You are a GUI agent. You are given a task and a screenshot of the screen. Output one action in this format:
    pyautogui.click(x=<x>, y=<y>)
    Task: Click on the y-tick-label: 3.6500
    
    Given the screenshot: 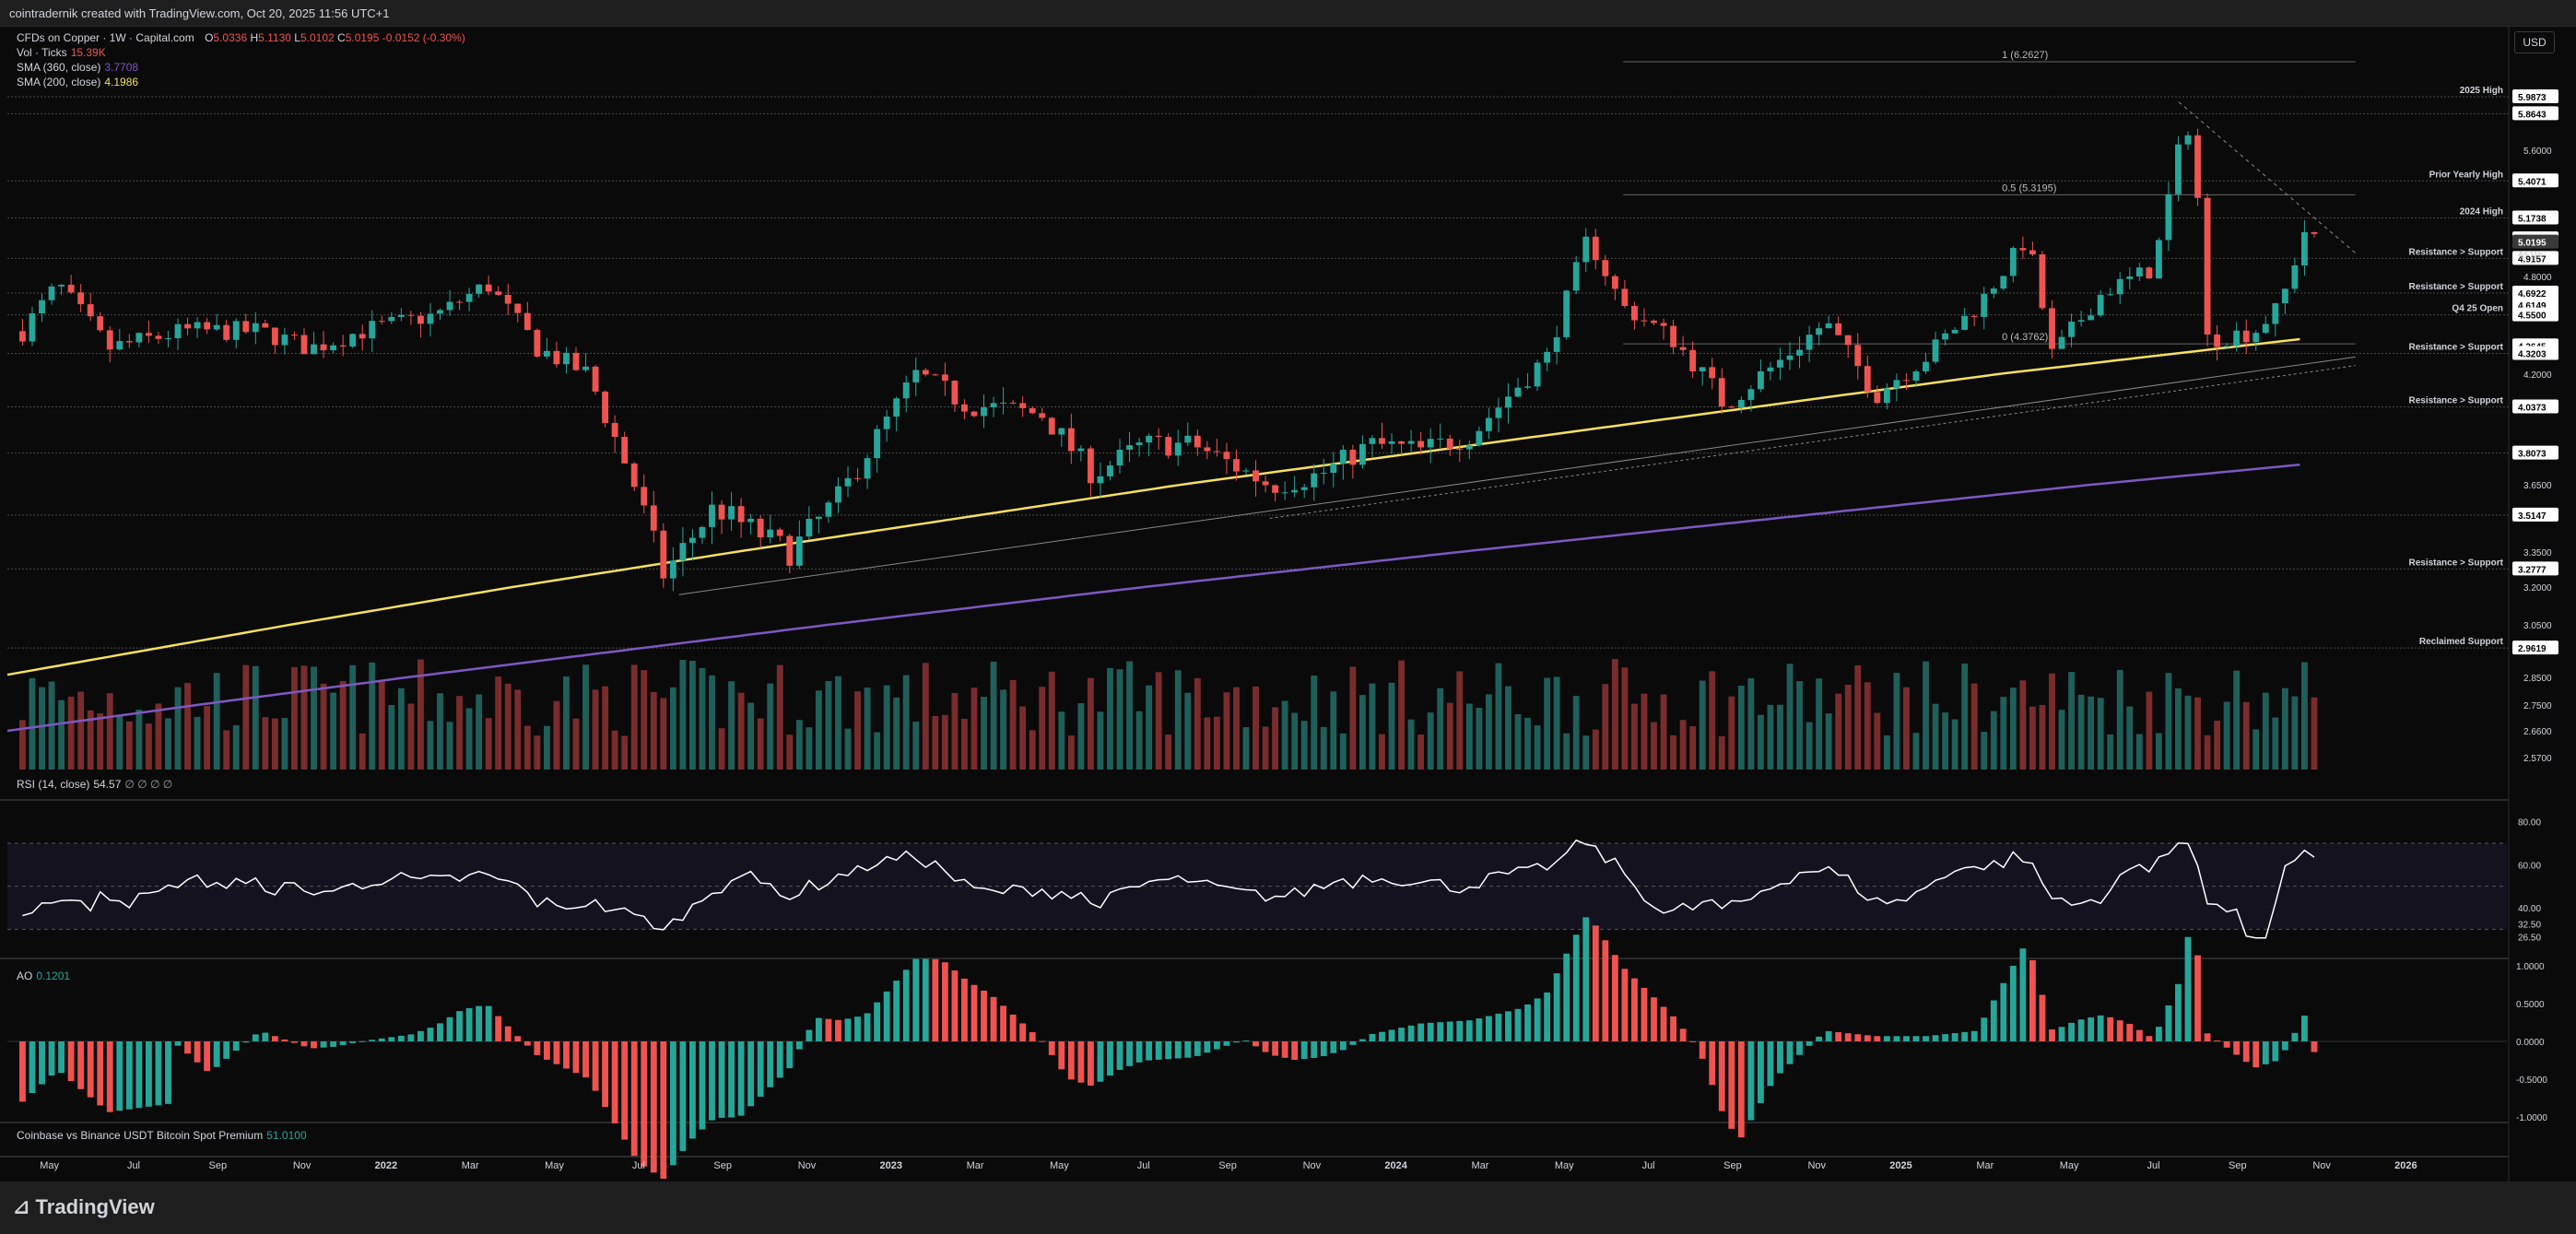 What is the action you would take?
    pyautogui.click(x=2538, y=486)
    